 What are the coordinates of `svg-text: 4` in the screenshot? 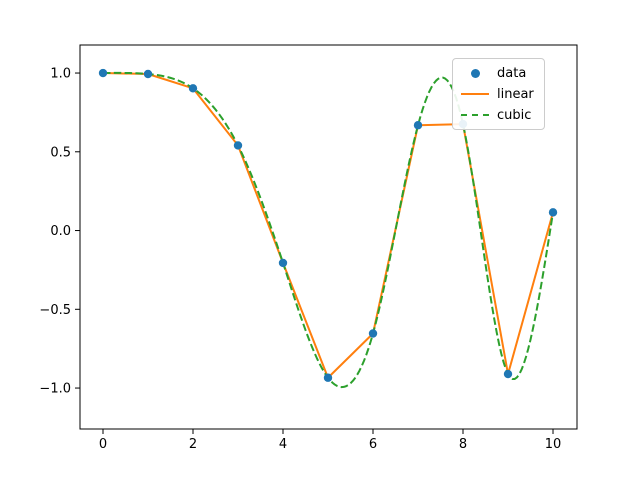 It's located at (283, 444).